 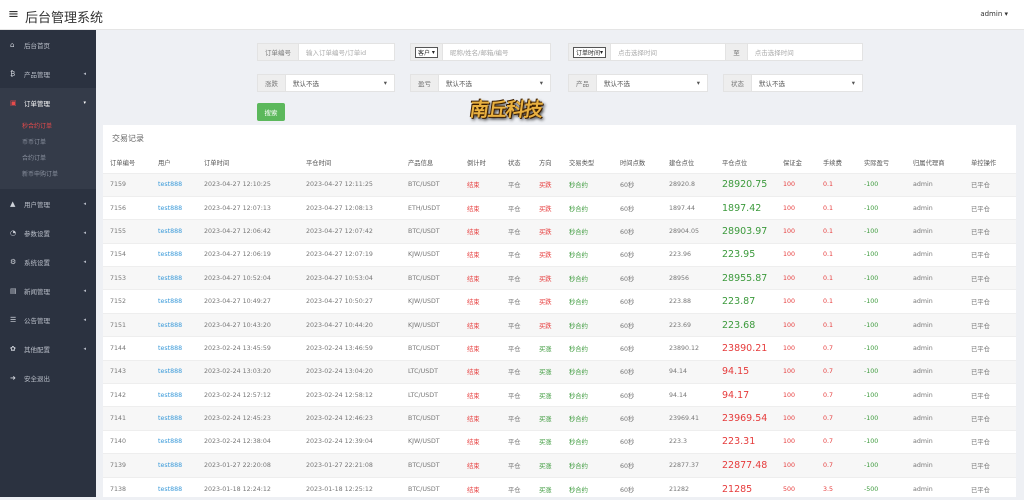 What do you see at coordinates (127, 465) in the screenshot?
I see `cell-0: 7139` at bounding box center [127, 465].